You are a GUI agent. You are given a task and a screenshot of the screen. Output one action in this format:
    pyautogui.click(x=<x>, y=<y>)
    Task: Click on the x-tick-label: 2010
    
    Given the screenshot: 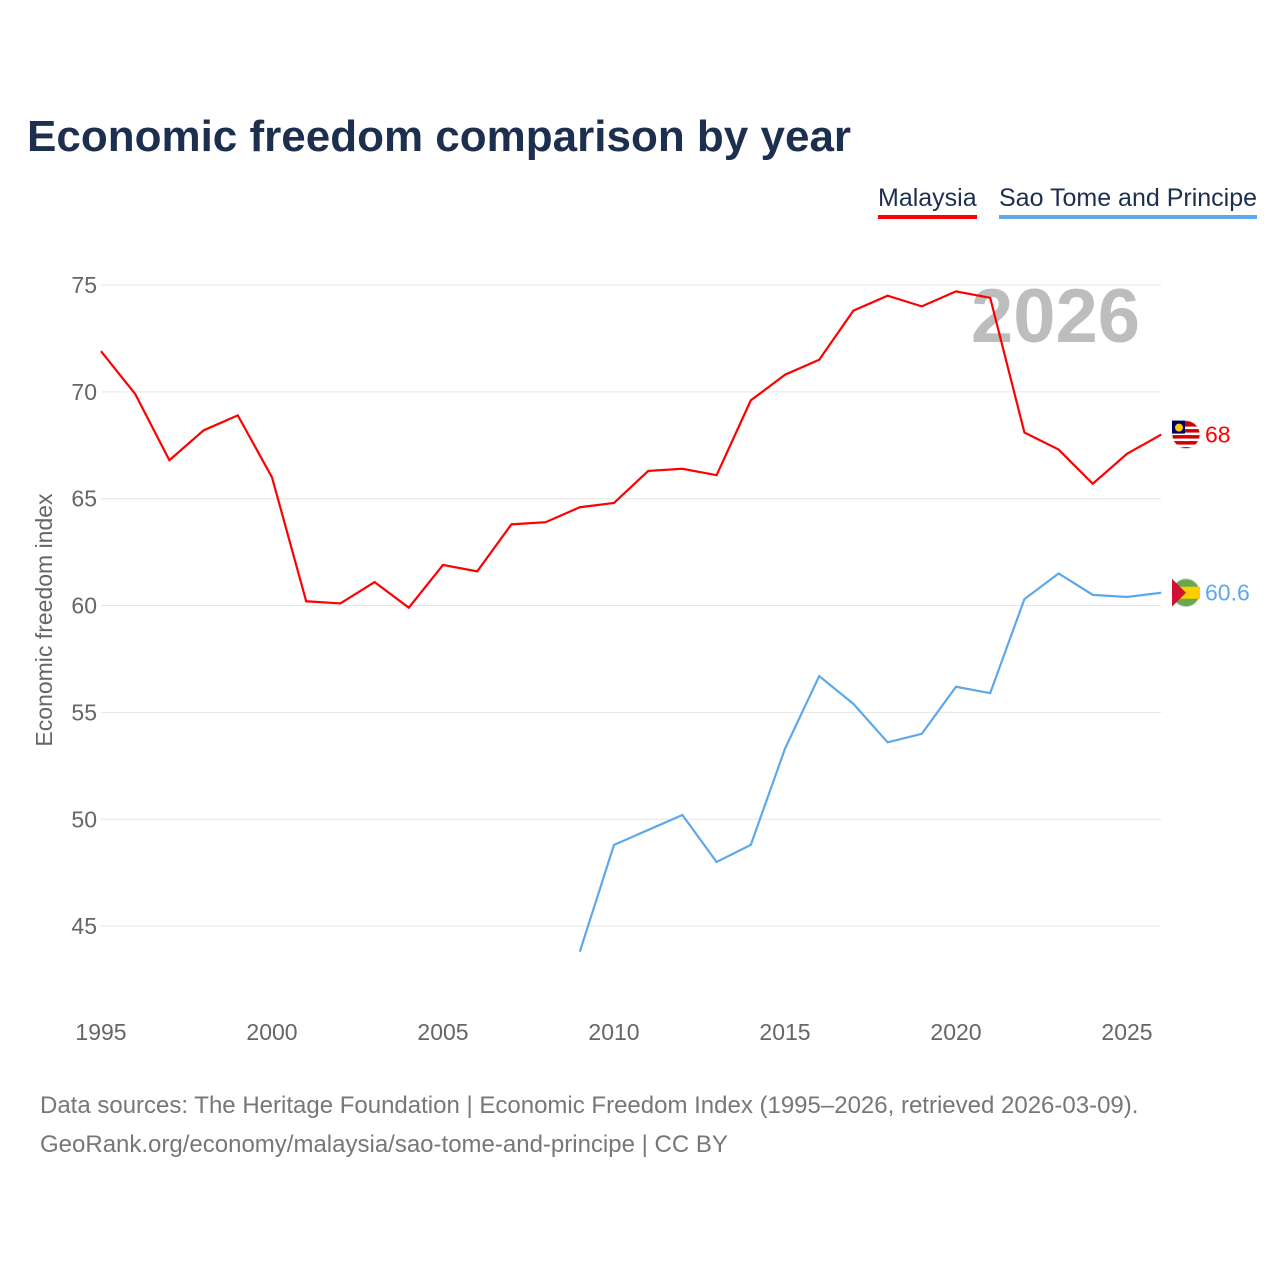 What is the action you would take?
    pyautogui.click(x=613, y=1032)
    